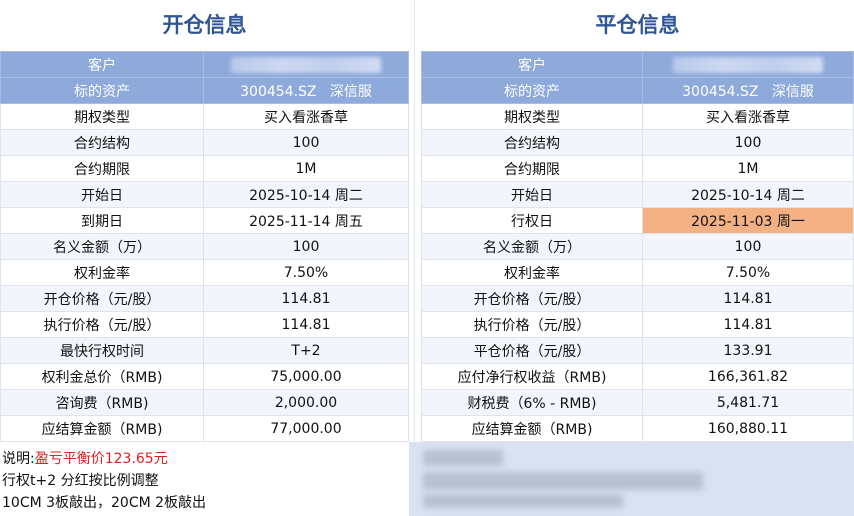 The height and width of the screenshot is (516, 854). What do you see at coordinates (532, 376) in the screenshot?
I see `row-label: 应付净行权收益（RMB)` at bounding box center [532, 376].